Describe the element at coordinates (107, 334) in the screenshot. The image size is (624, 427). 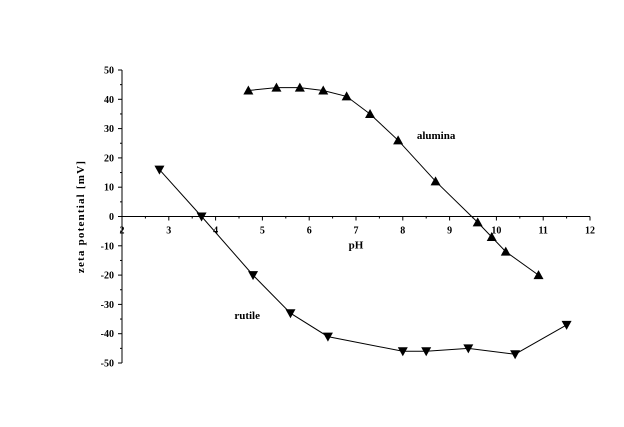
I see `y-tick-label: -40` at that location.